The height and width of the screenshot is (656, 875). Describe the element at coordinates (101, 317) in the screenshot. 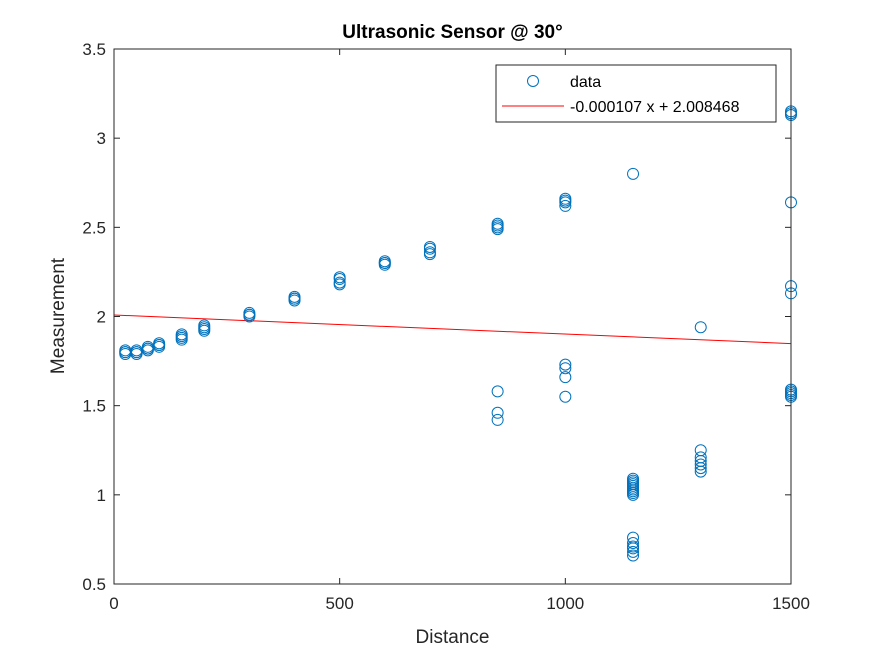

I see `y-tick-label: 2` at that location.